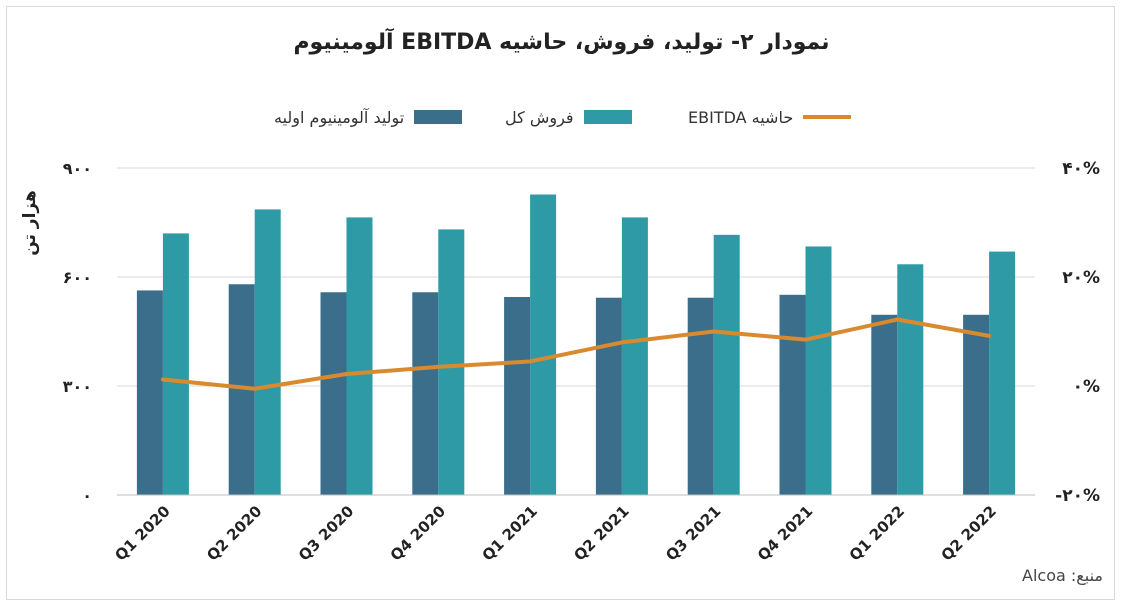  I want to click on x-tick-label: Q4 2021, so click(785, 533).